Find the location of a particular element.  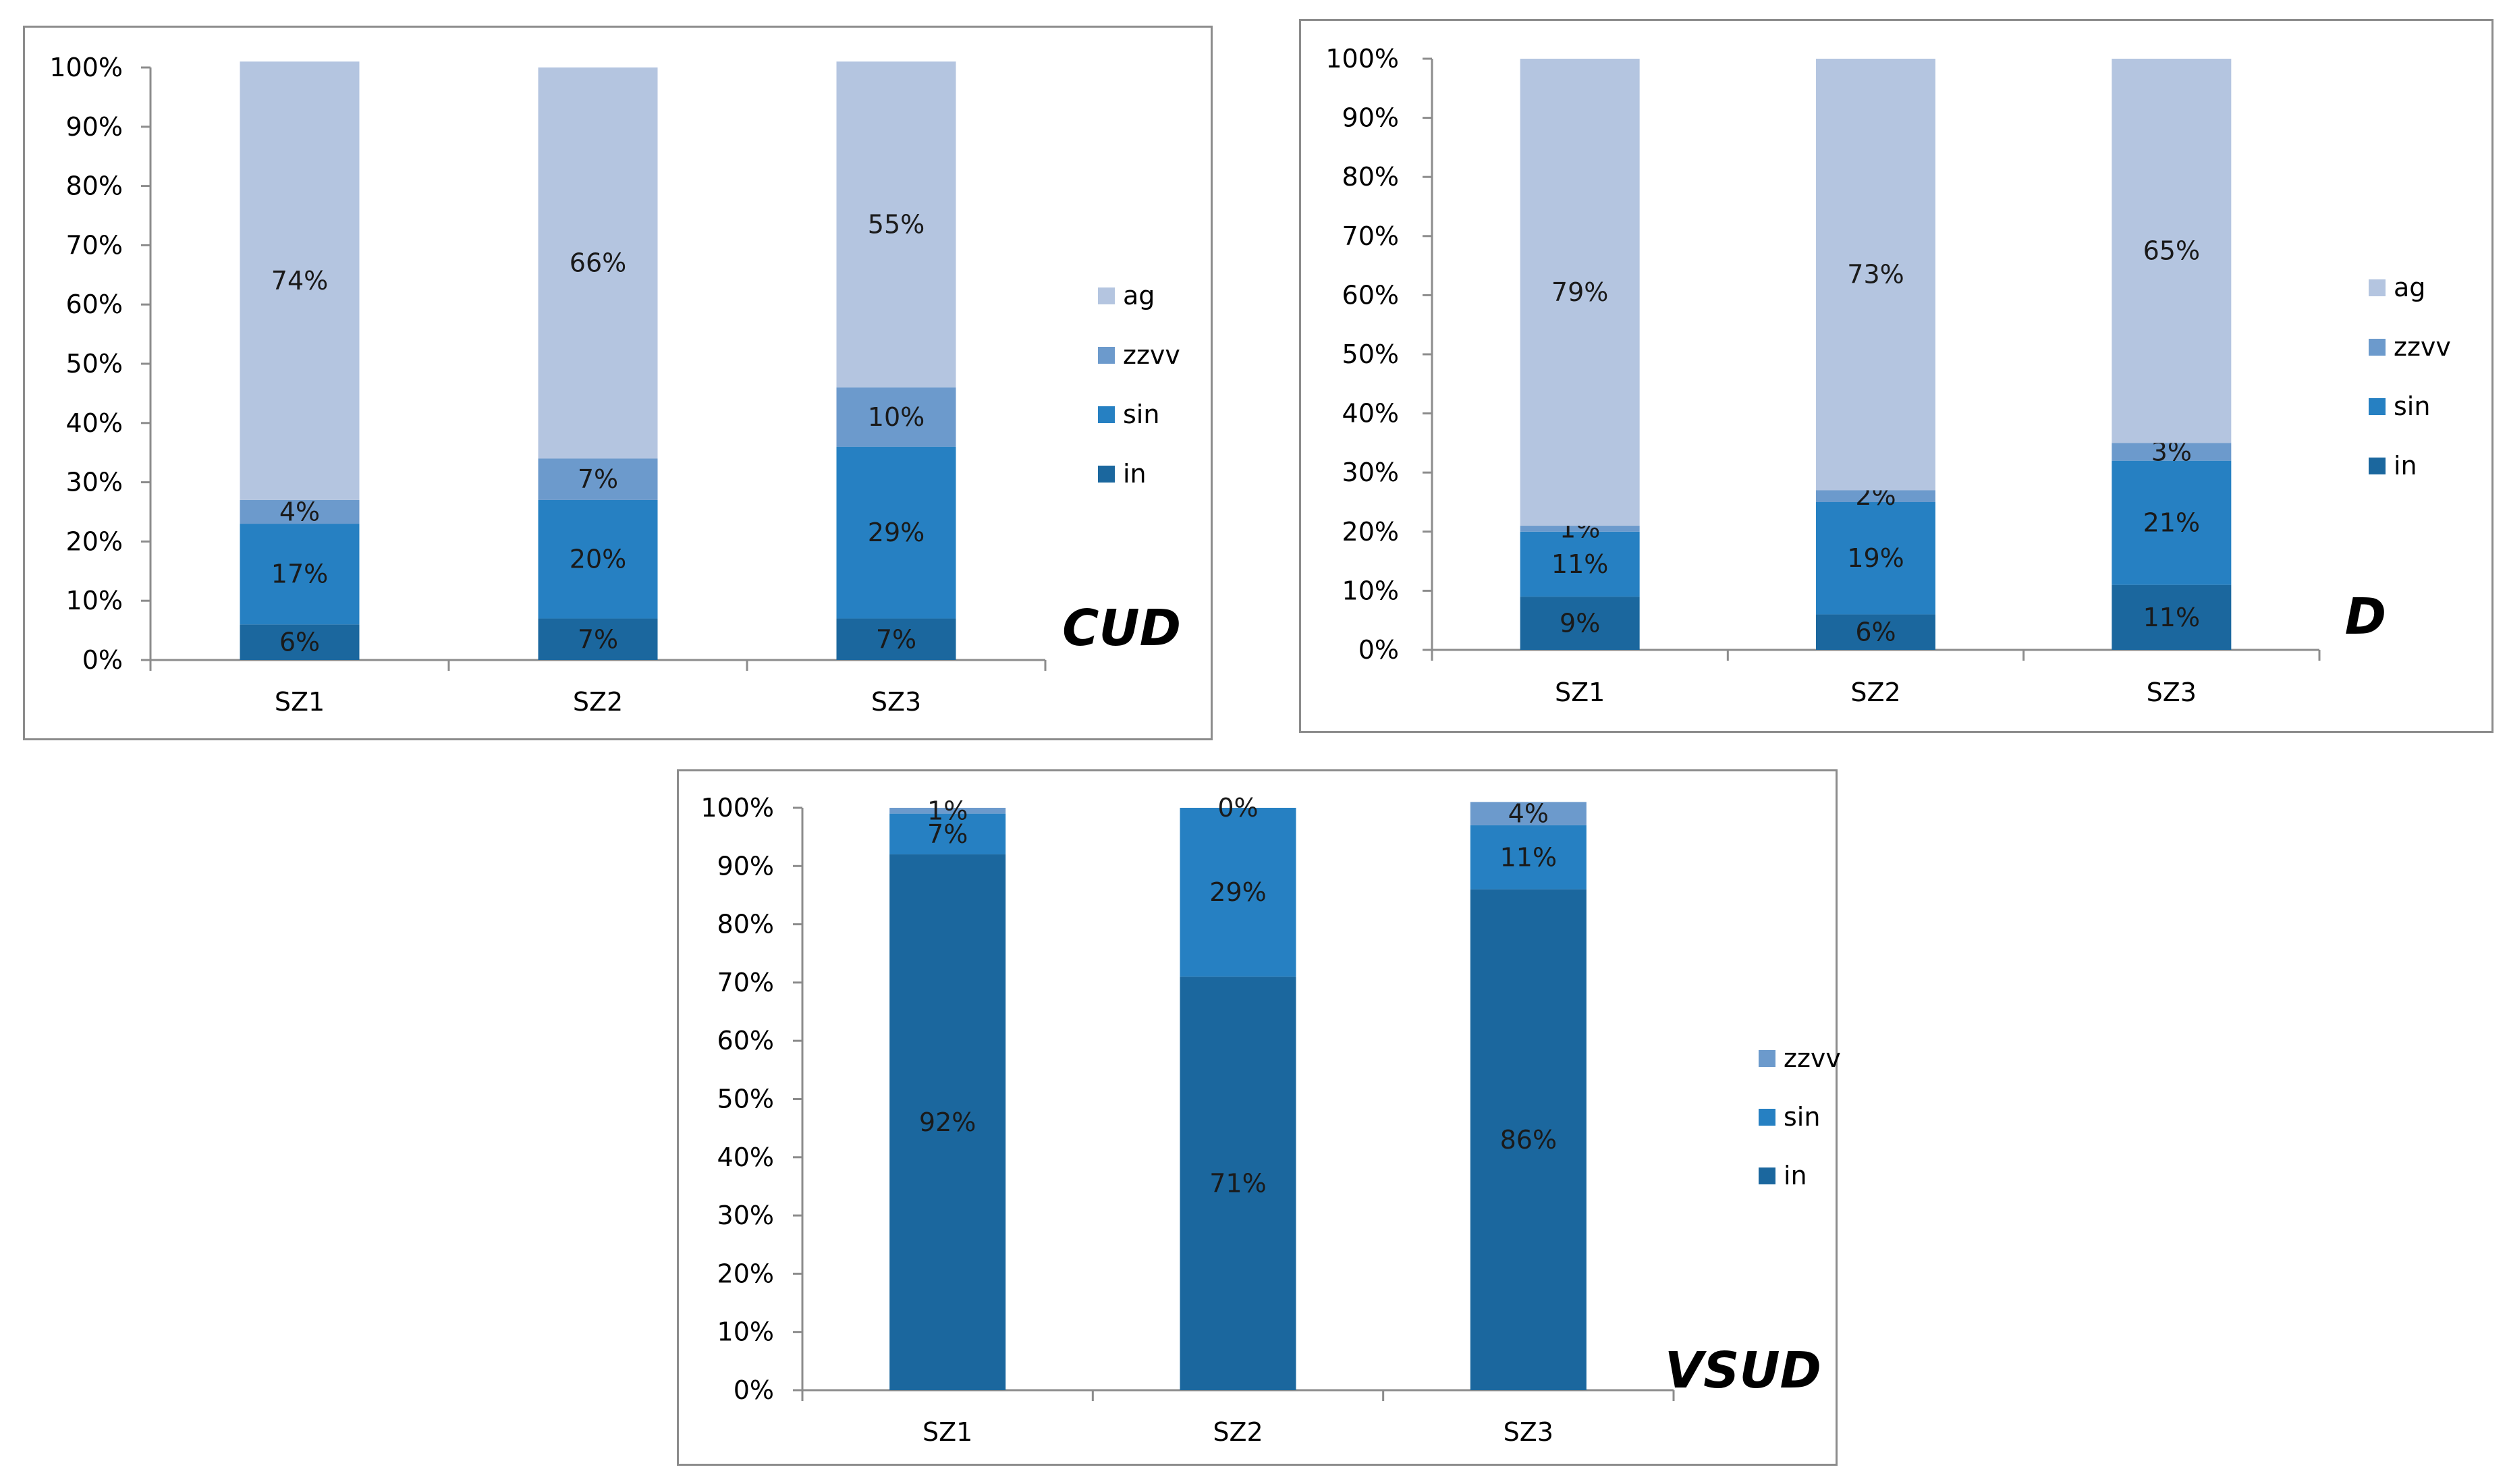

data-label-in: 9% is located at coordinates (1580, 623).